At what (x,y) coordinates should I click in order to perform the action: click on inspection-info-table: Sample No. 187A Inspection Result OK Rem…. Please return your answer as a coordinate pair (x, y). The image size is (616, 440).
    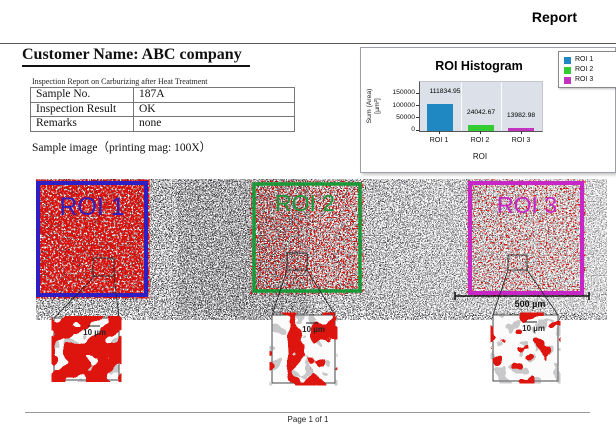
    Looking at the image, I should click on (162, 109).